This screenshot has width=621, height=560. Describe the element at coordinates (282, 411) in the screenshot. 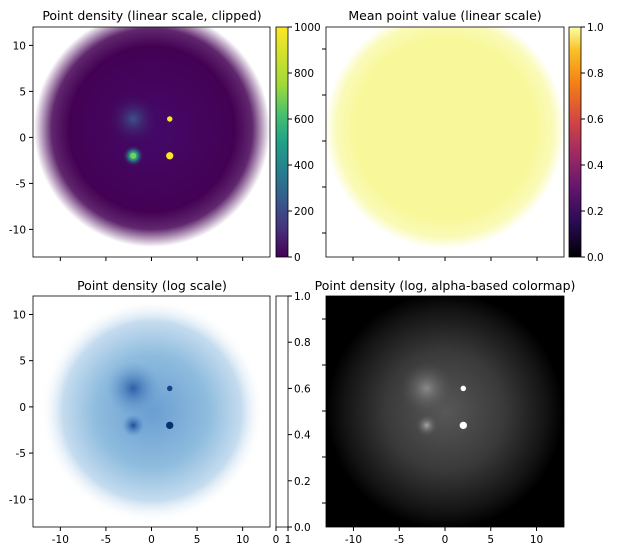

I see `colorbar-empty` at that location.